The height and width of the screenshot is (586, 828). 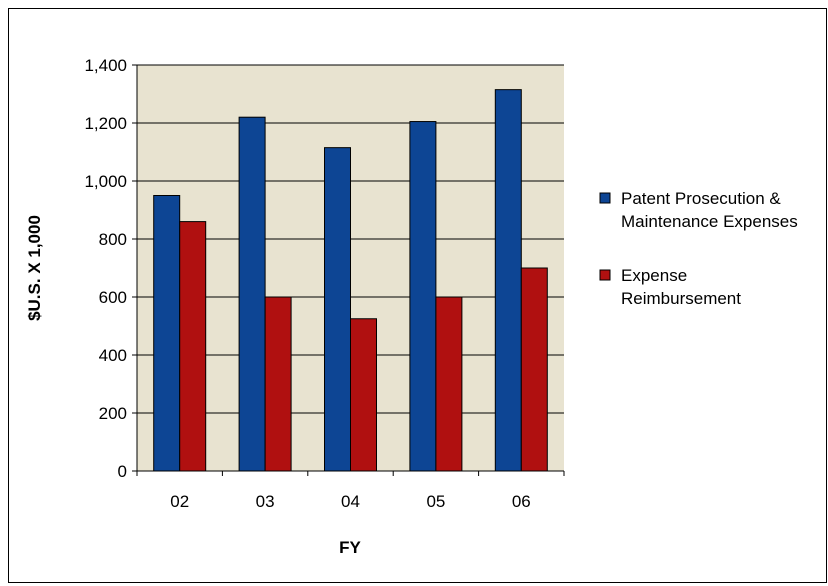 I want to click on y-tick-label: 0, so click(x=122, y=471).